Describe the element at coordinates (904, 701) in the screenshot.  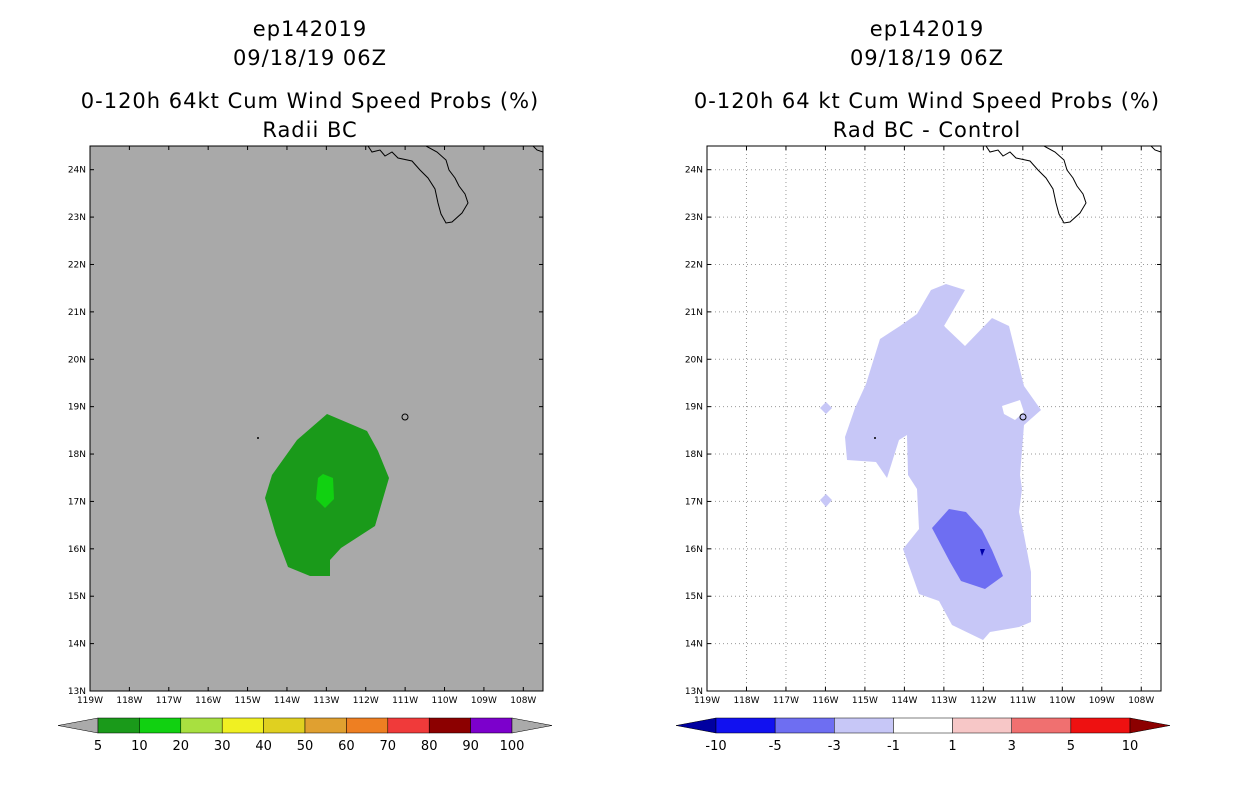
I see `lon-label: 114W` at that location.